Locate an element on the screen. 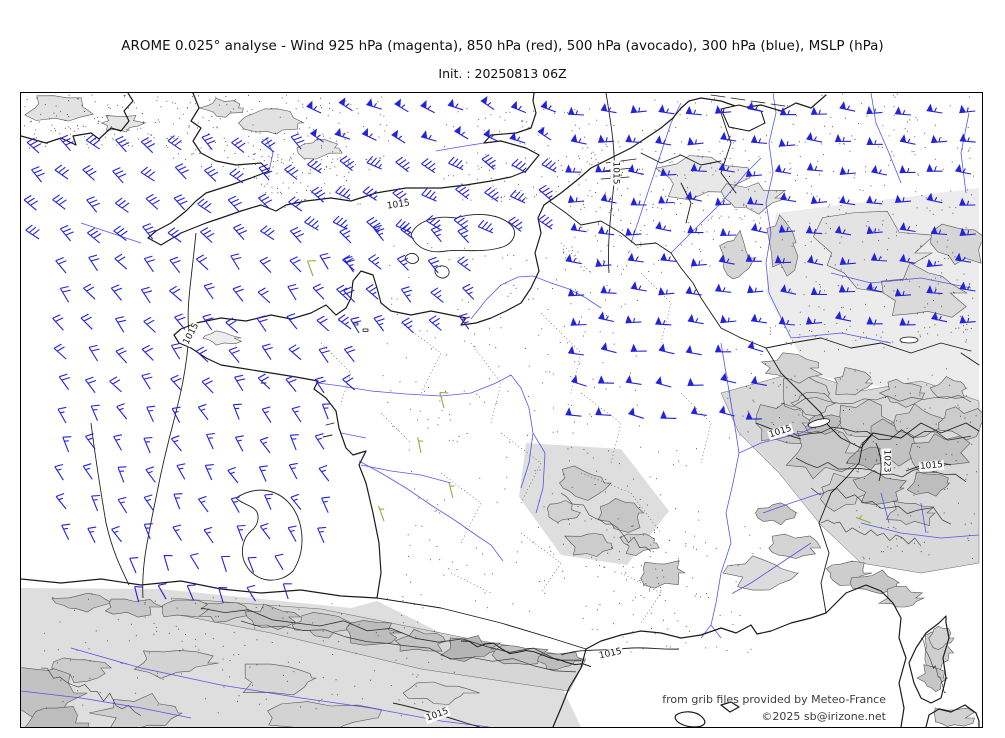 The width and height of the screenshot is (1005, 738). mslp-contour-label: 1023 is located at coordinates (886, 461).